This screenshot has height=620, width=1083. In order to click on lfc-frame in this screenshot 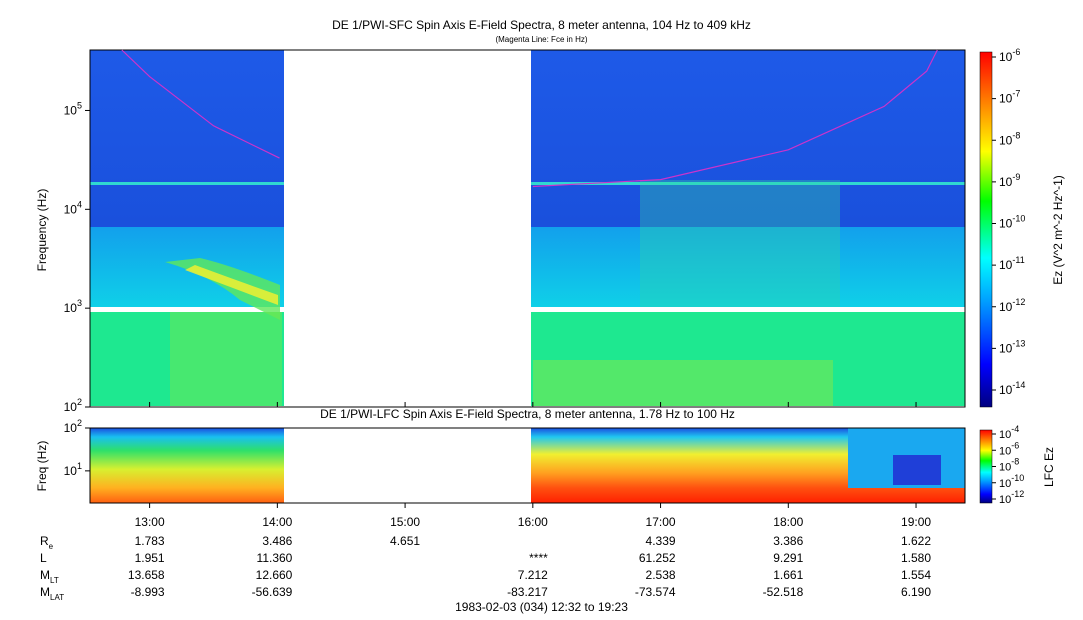, I will do `click(527, 465)`.